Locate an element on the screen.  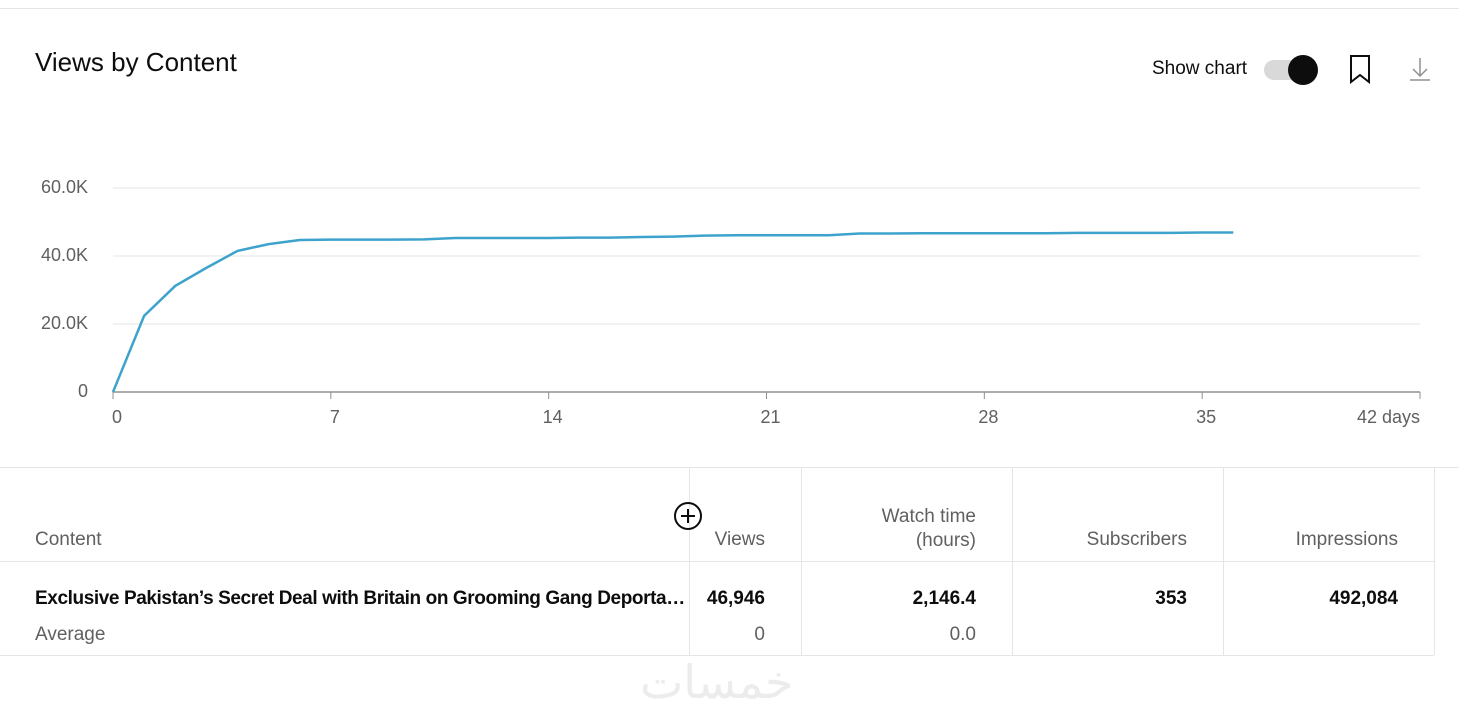
add-column-icon is located at coordinates (689, 517).